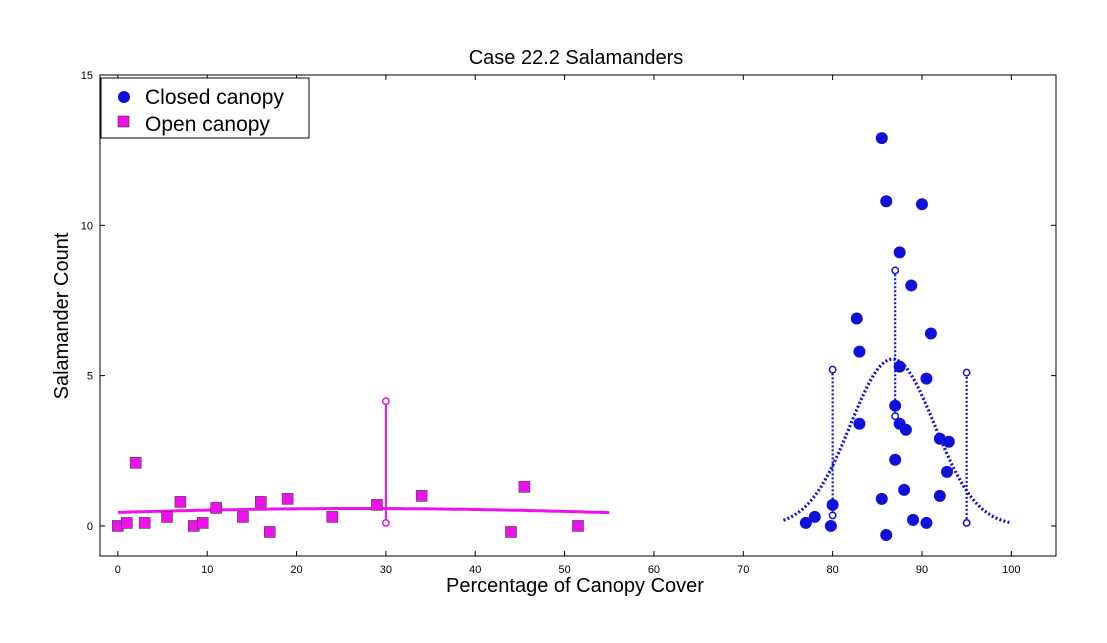  What do you see at coordinates (475, 570) in the screenshot?
I see `x-tick-label: 40` at bounding box center [475, 570].